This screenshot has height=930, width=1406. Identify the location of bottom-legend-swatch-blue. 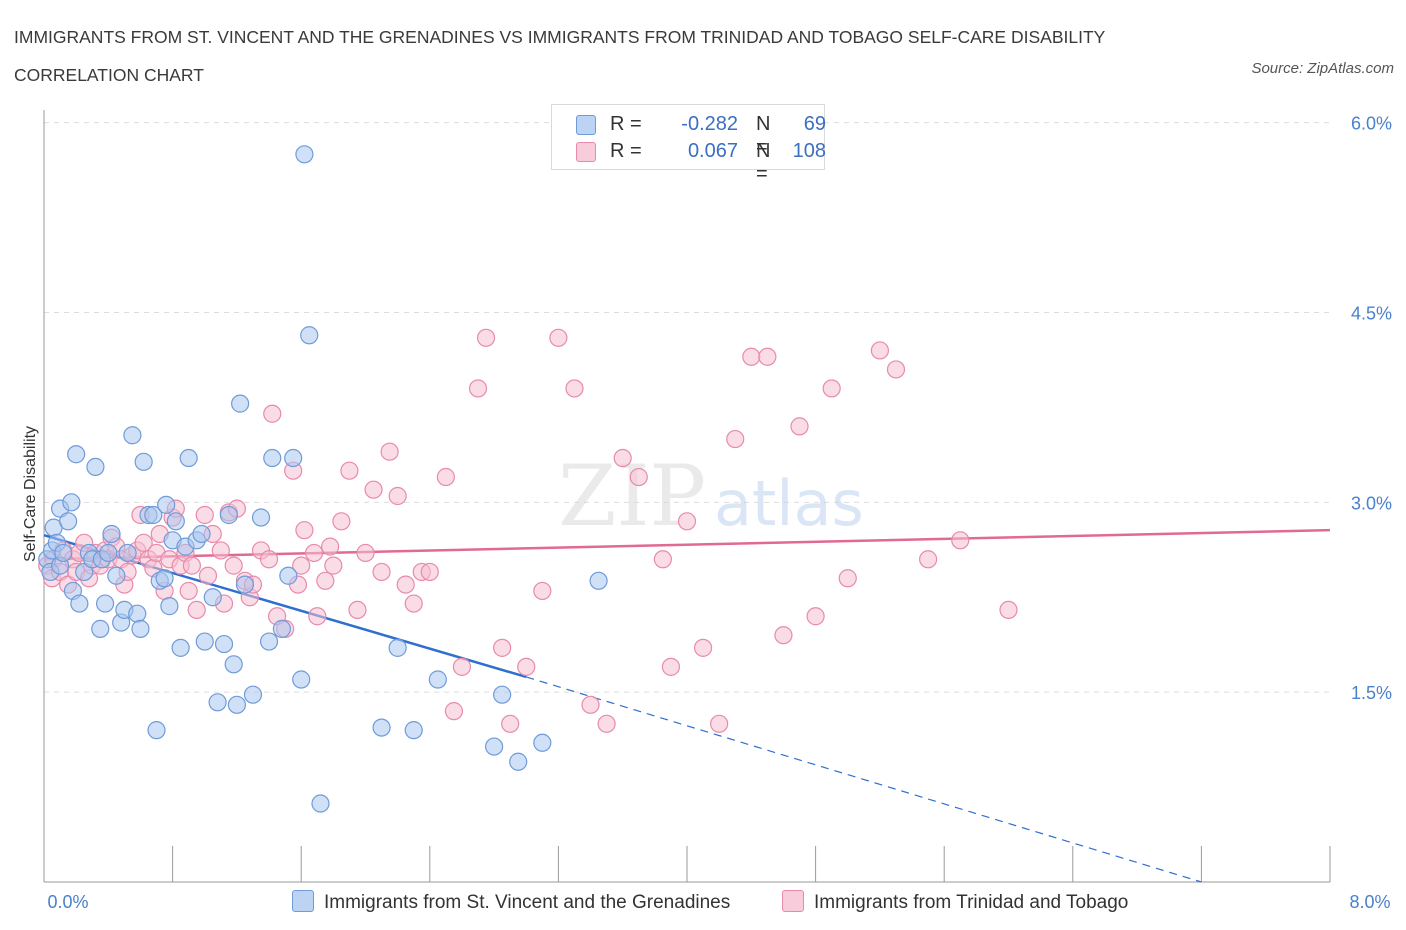
(303, 901).